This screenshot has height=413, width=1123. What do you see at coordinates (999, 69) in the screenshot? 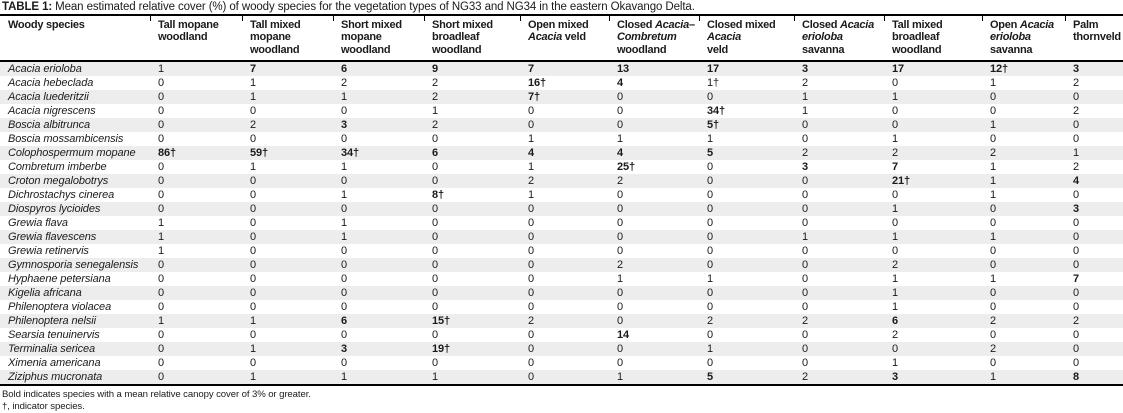
I see `cover-value: 12†` at bounding box center [999, 69].